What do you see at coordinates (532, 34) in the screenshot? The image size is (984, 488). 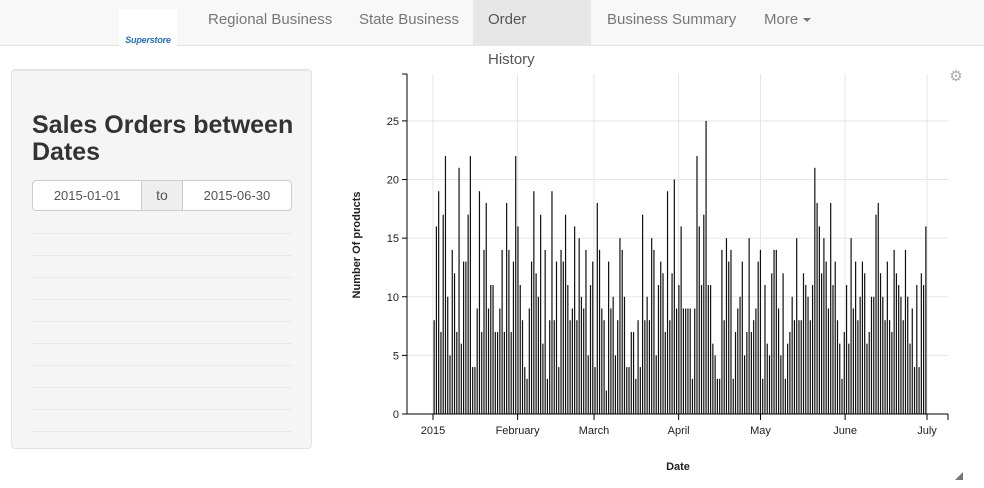 I see `nav-order-history: Order History` at bounding box center [532, 34].